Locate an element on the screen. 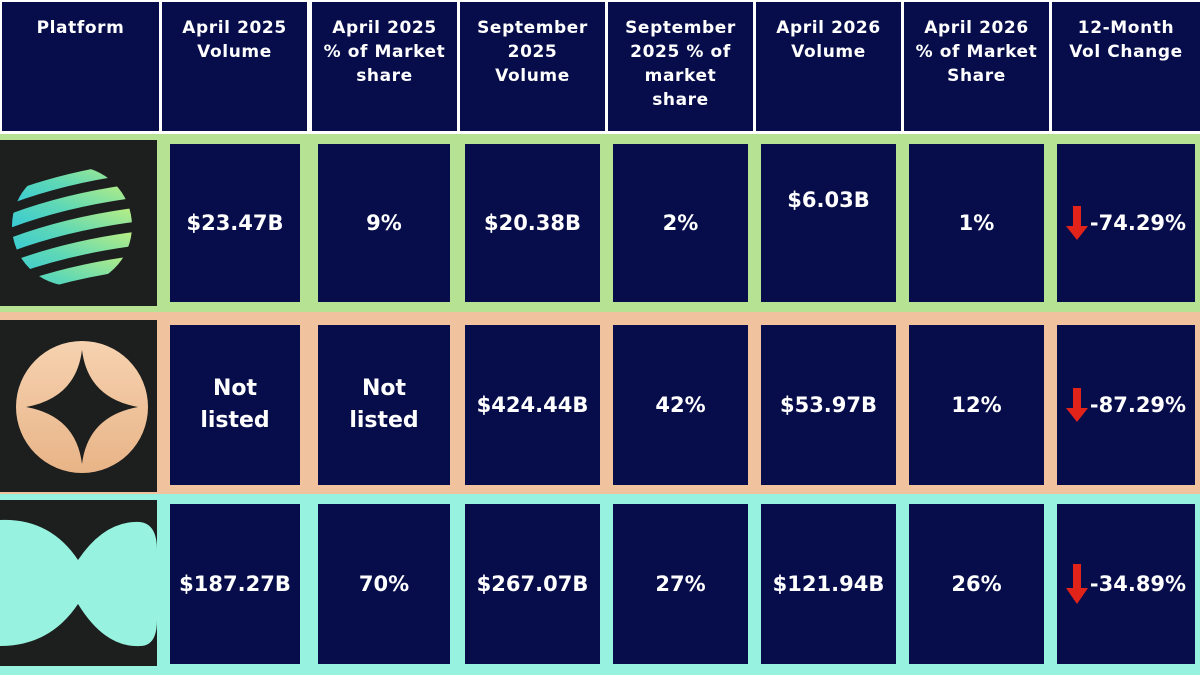 Image resolution: width=1200 pixels, height=675 pixels. apr2026-share-cell: 1% is located at coordinates (976, 223).